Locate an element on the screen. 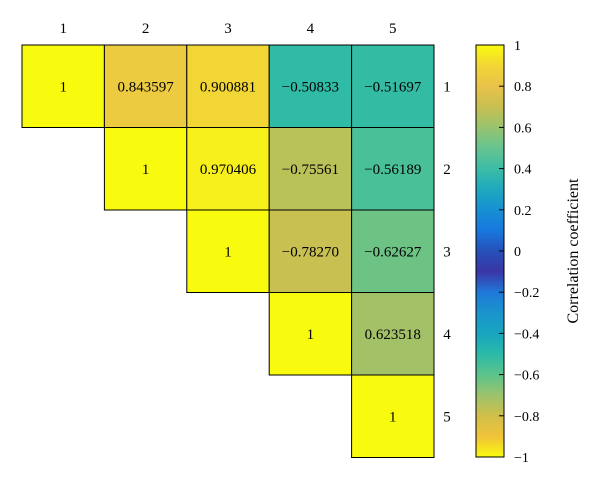 This screenshot has height=485, width=600. row-label-4: 4 is located at coordinates (447, 335).